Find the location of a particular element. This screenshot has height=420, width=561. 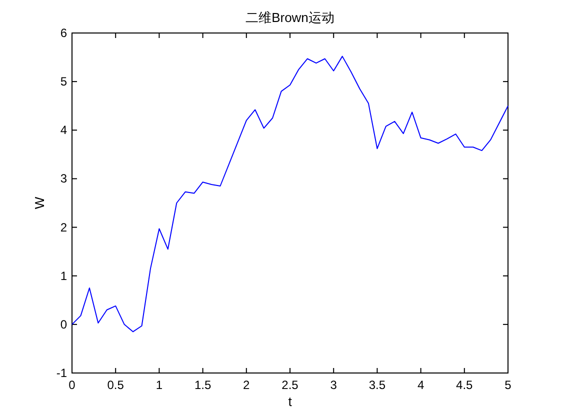

y-tick-label: 0 is located at coordinates (64, 324).